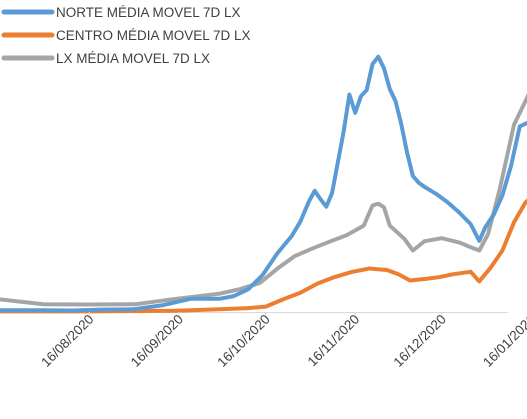 The height and width of the screenshot is (419, 527). What do you see at coordinates (67, 341) in the screenshot?
I see `x-tick-label: 16/08/2020` at bounding box center [67, 341].